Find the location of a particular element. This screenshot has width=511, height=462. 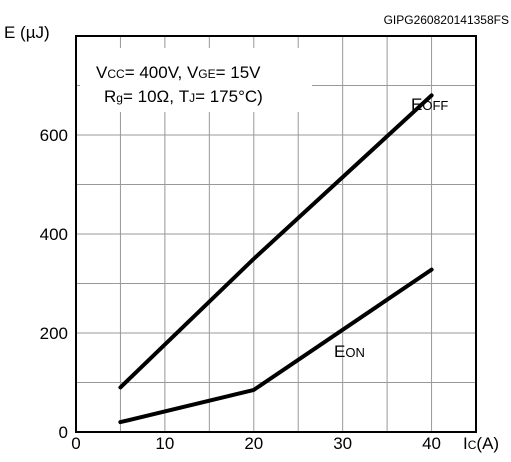

y-tick-label: 600 is located at coordinates (54, 135).